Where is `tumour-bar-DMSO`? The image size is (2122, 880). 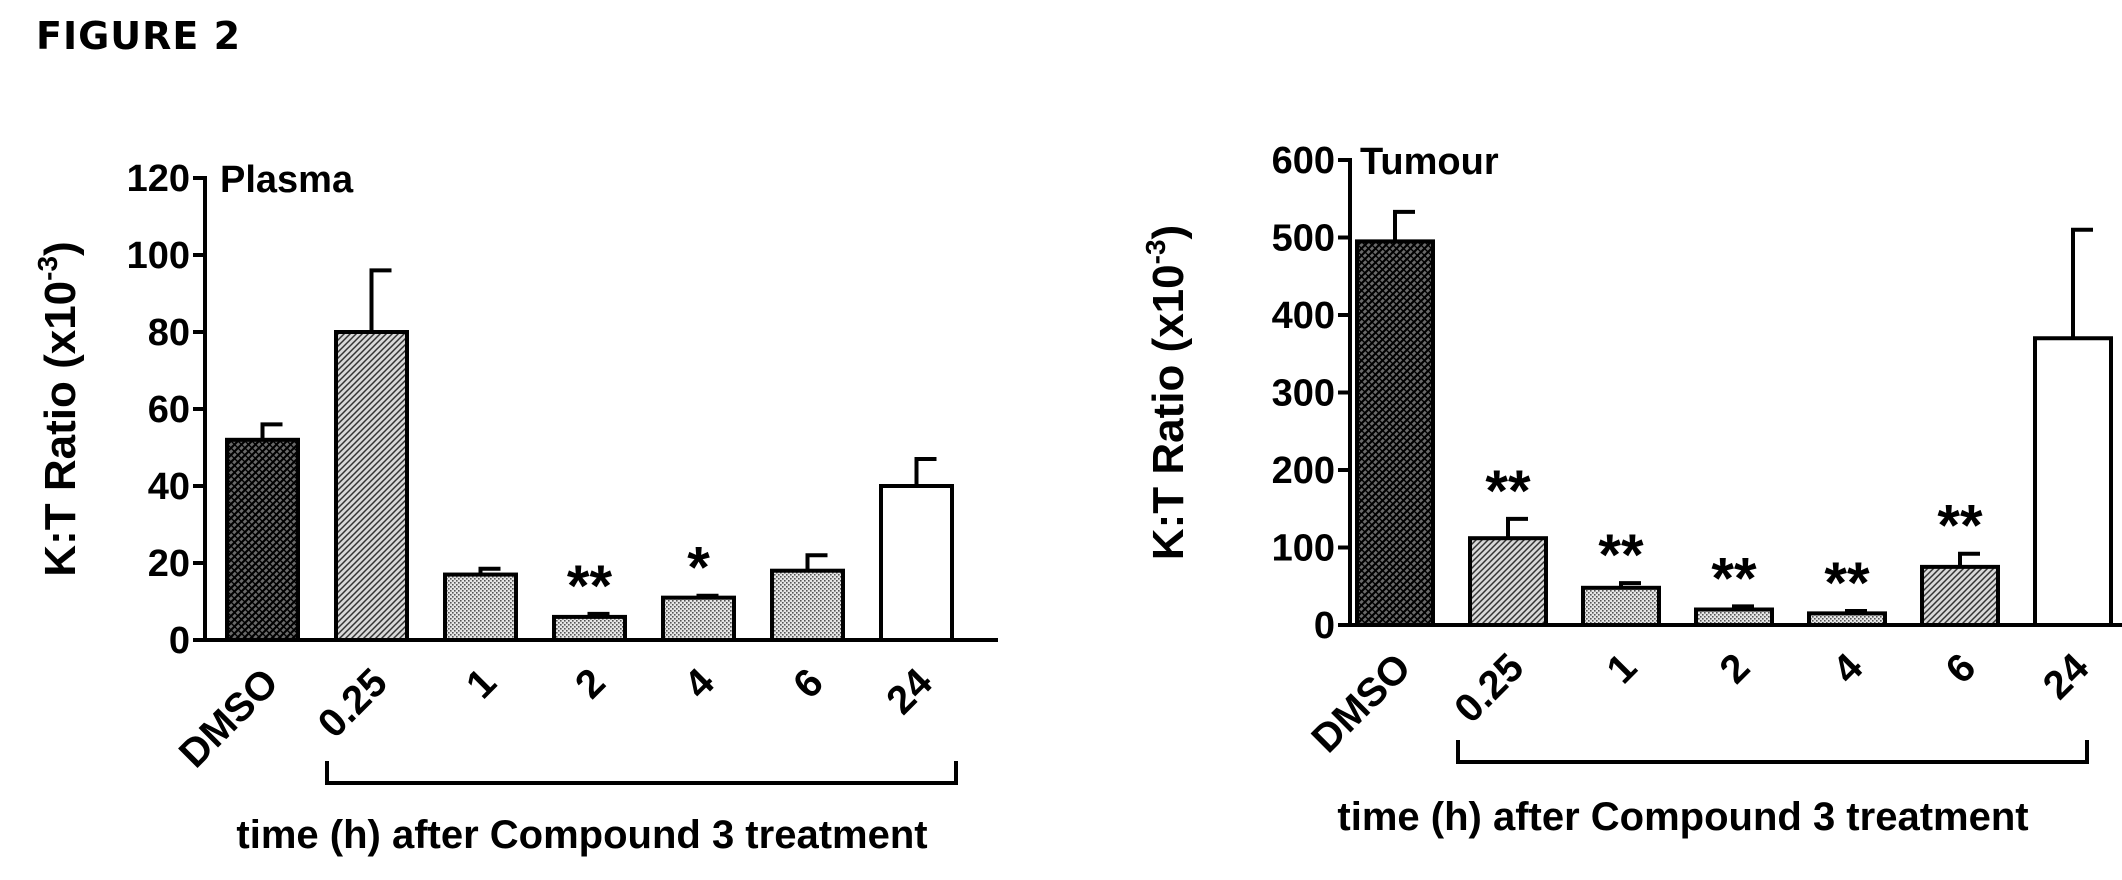
tumour-bar-DMSO is located at coordinates (1395, 433).